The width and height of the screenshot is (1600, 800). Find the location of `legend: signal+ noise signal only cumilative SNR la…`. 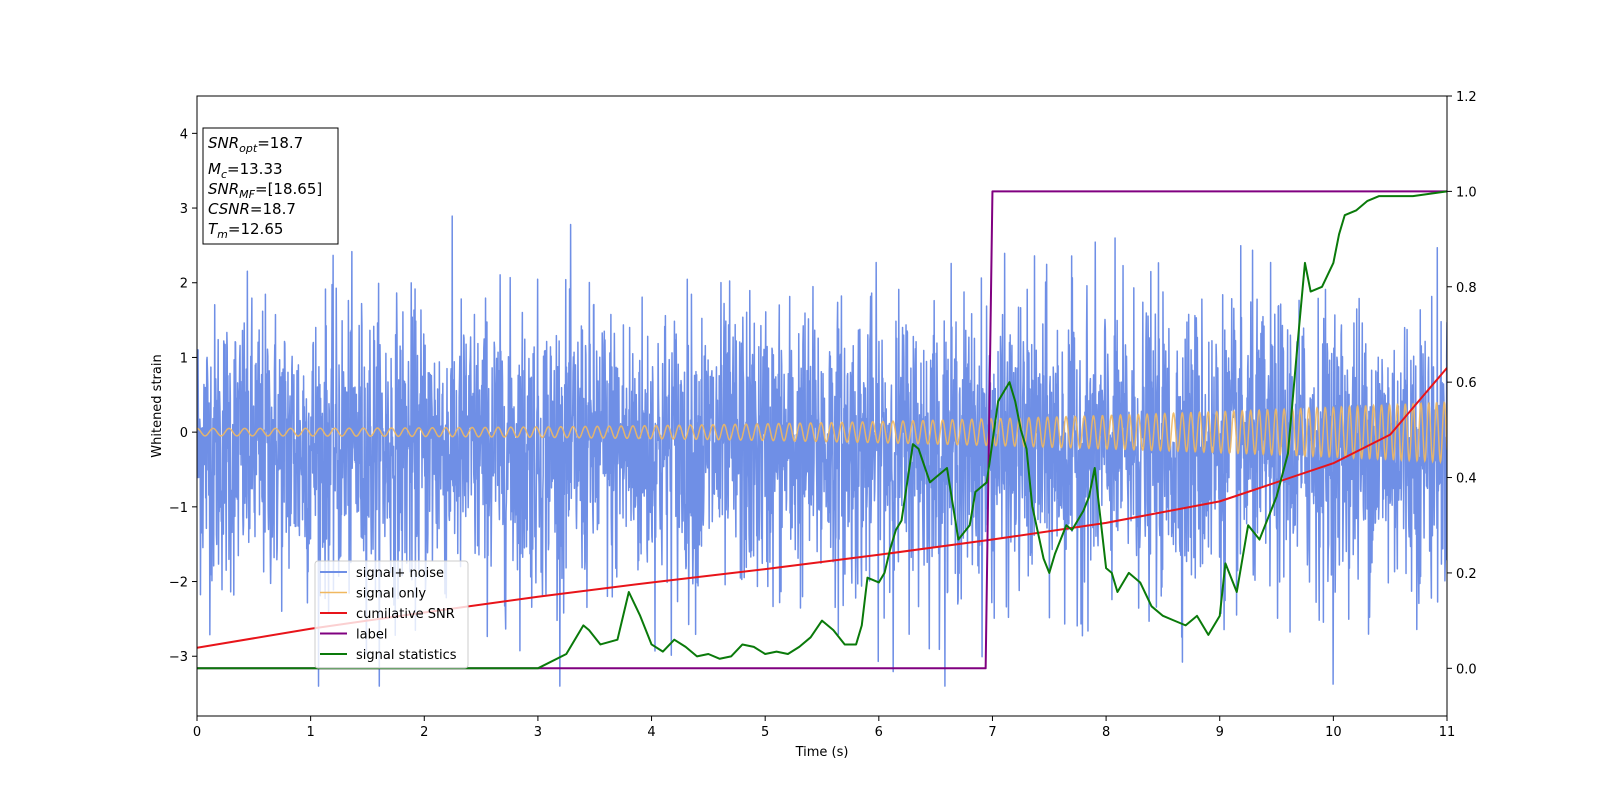

legend: signal+ noise signal only cumilative SNR la… is located at coordinates (391, 614).